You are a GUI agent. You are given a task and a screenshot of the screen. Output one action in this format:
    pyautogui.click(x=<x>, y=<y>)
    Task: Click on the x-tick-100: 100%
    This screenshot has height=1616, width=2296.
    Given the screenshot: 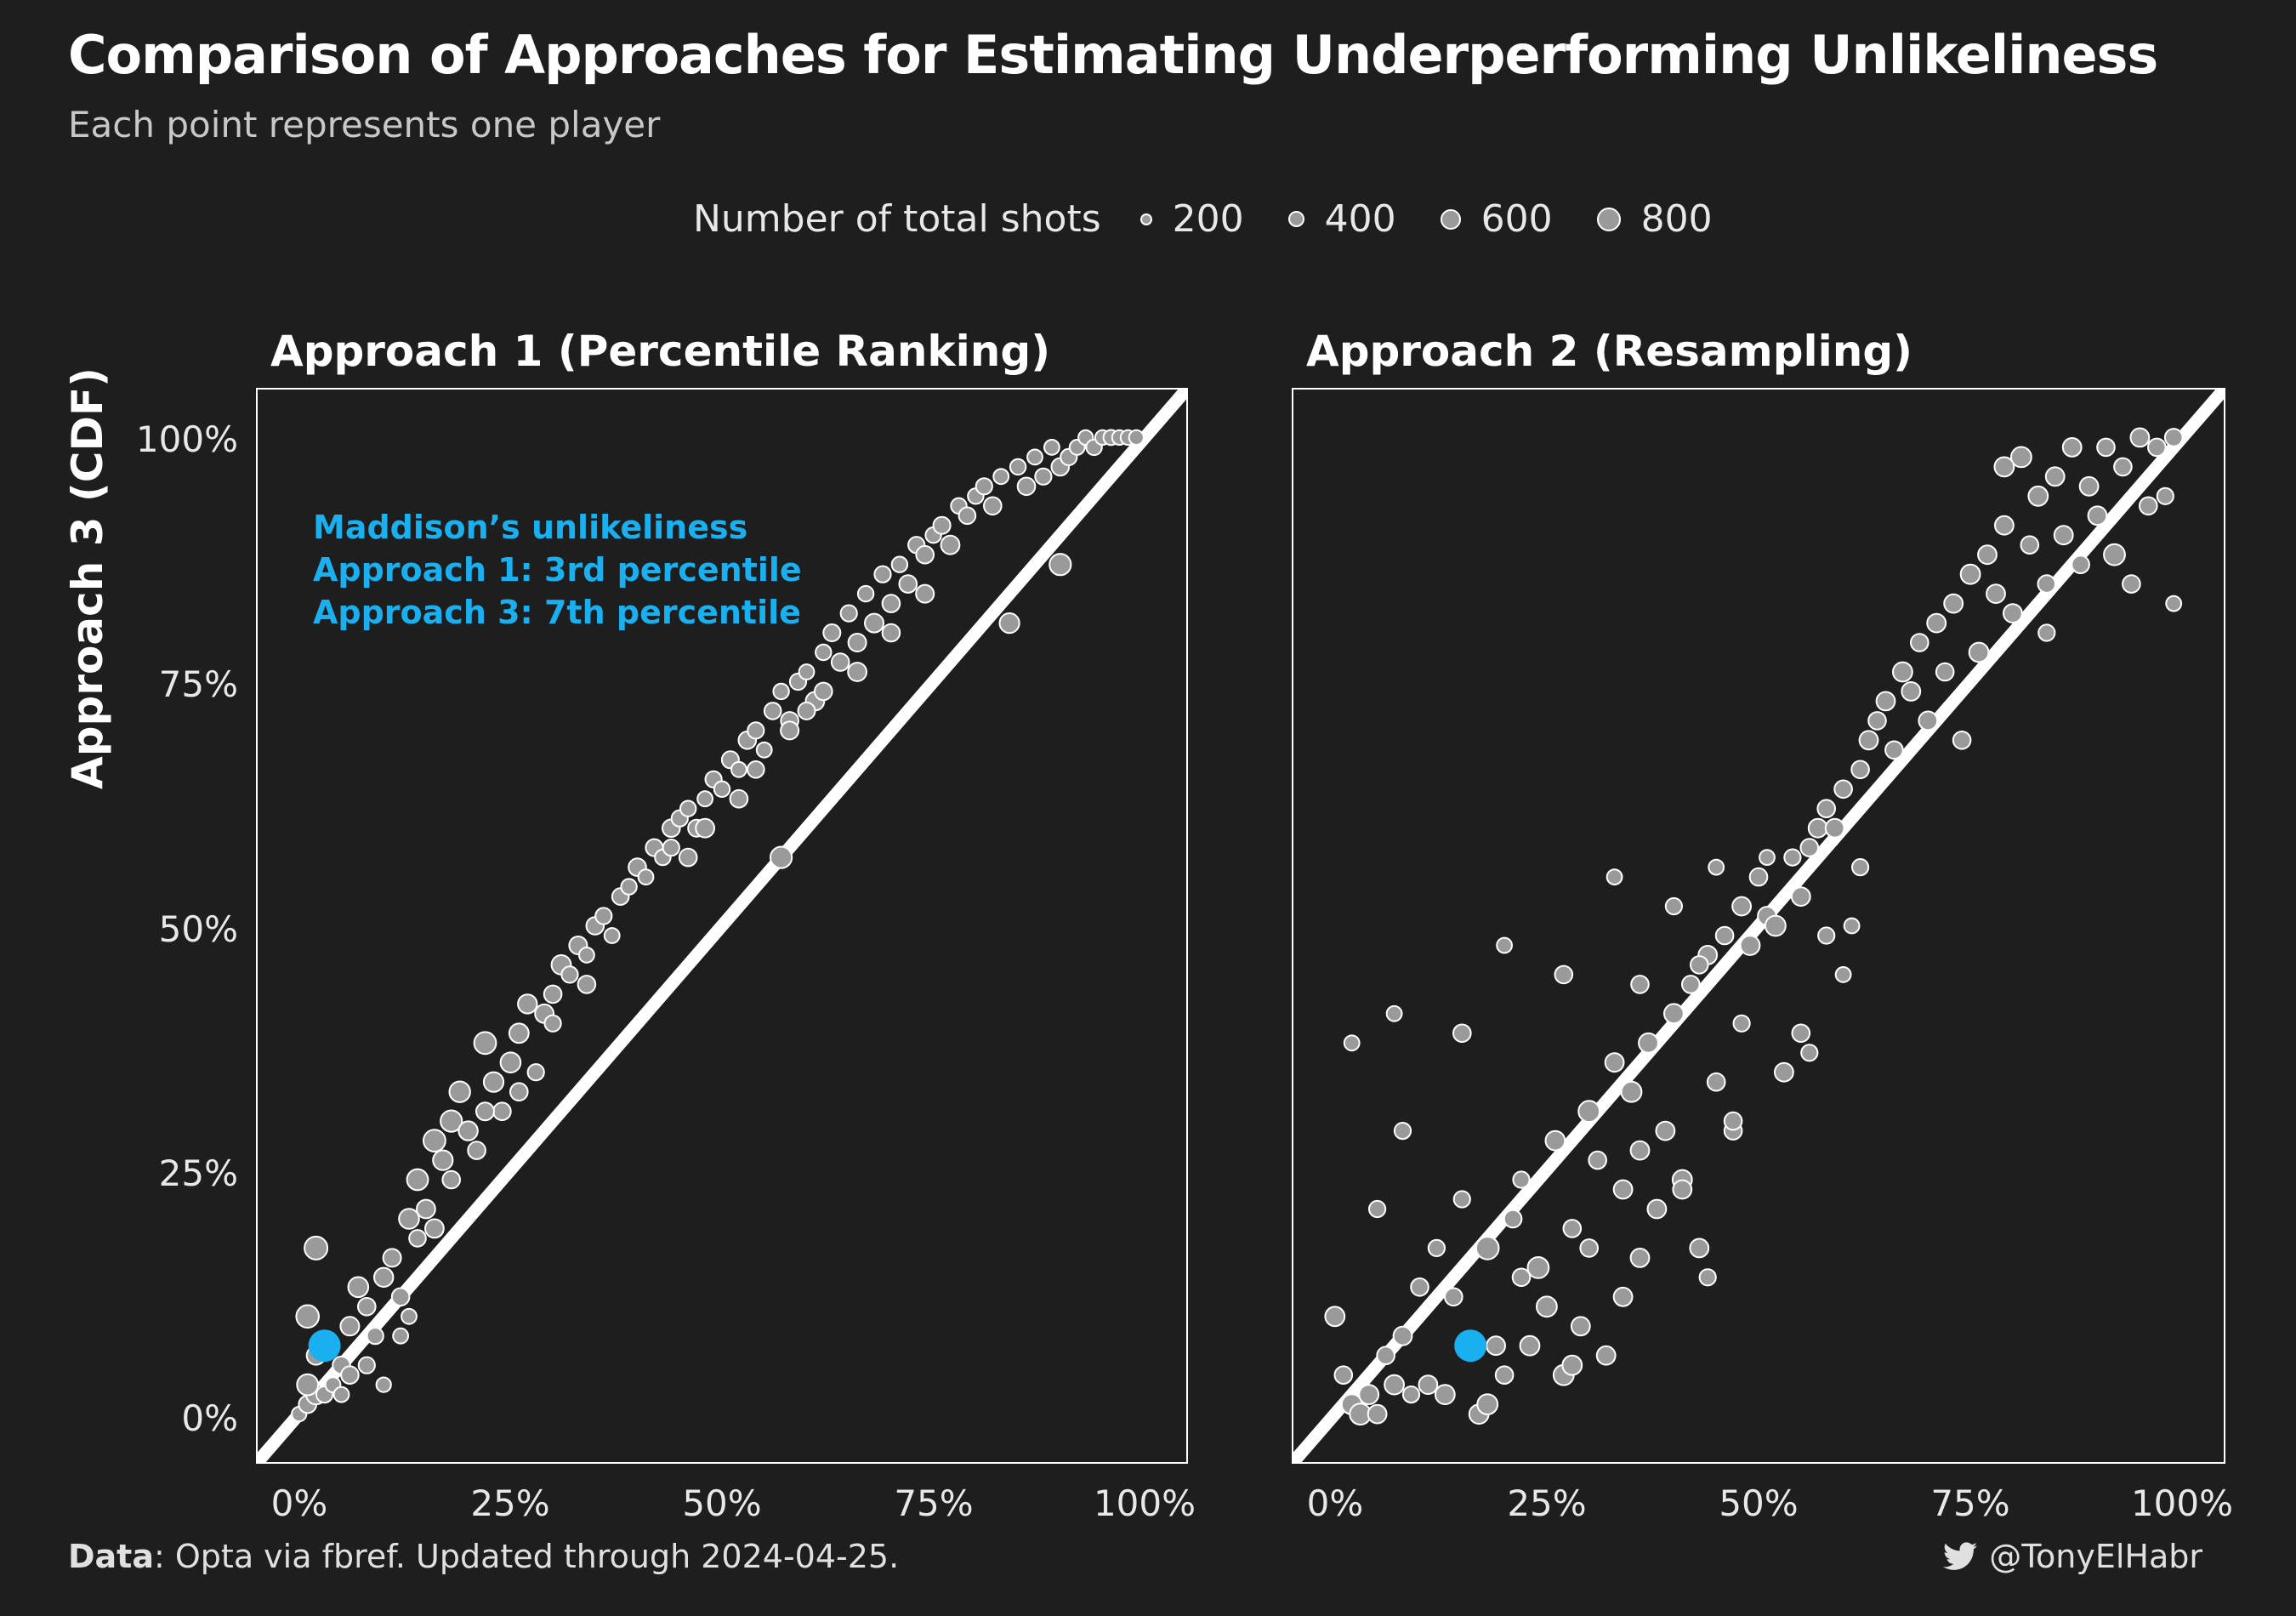 What is the action you would take?
    pyautogui.click(x=1145, y=1503)
    